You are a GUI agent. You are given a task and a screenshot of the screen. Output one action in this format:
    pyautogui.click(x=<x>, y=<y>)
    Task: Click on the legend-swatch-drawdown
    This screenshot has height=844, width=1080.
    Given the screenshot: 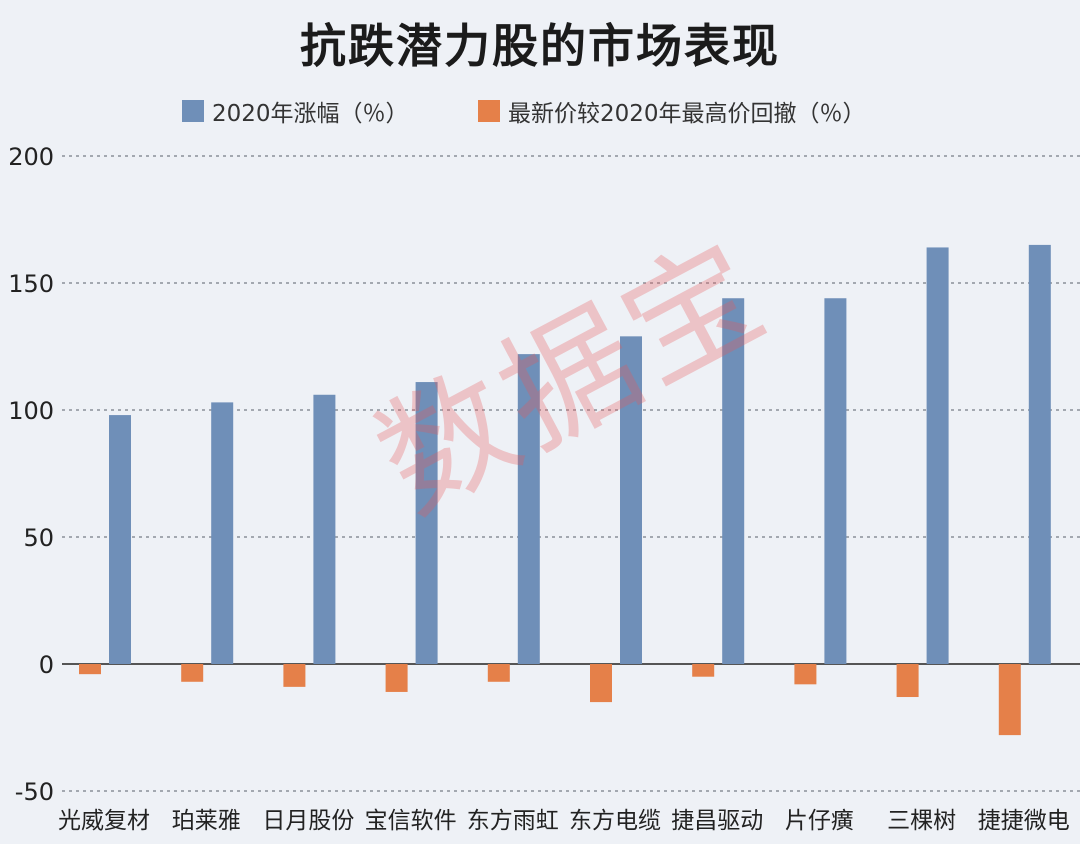 What is the action you would take?
    pyautogui.click(x=489, y=111)
    